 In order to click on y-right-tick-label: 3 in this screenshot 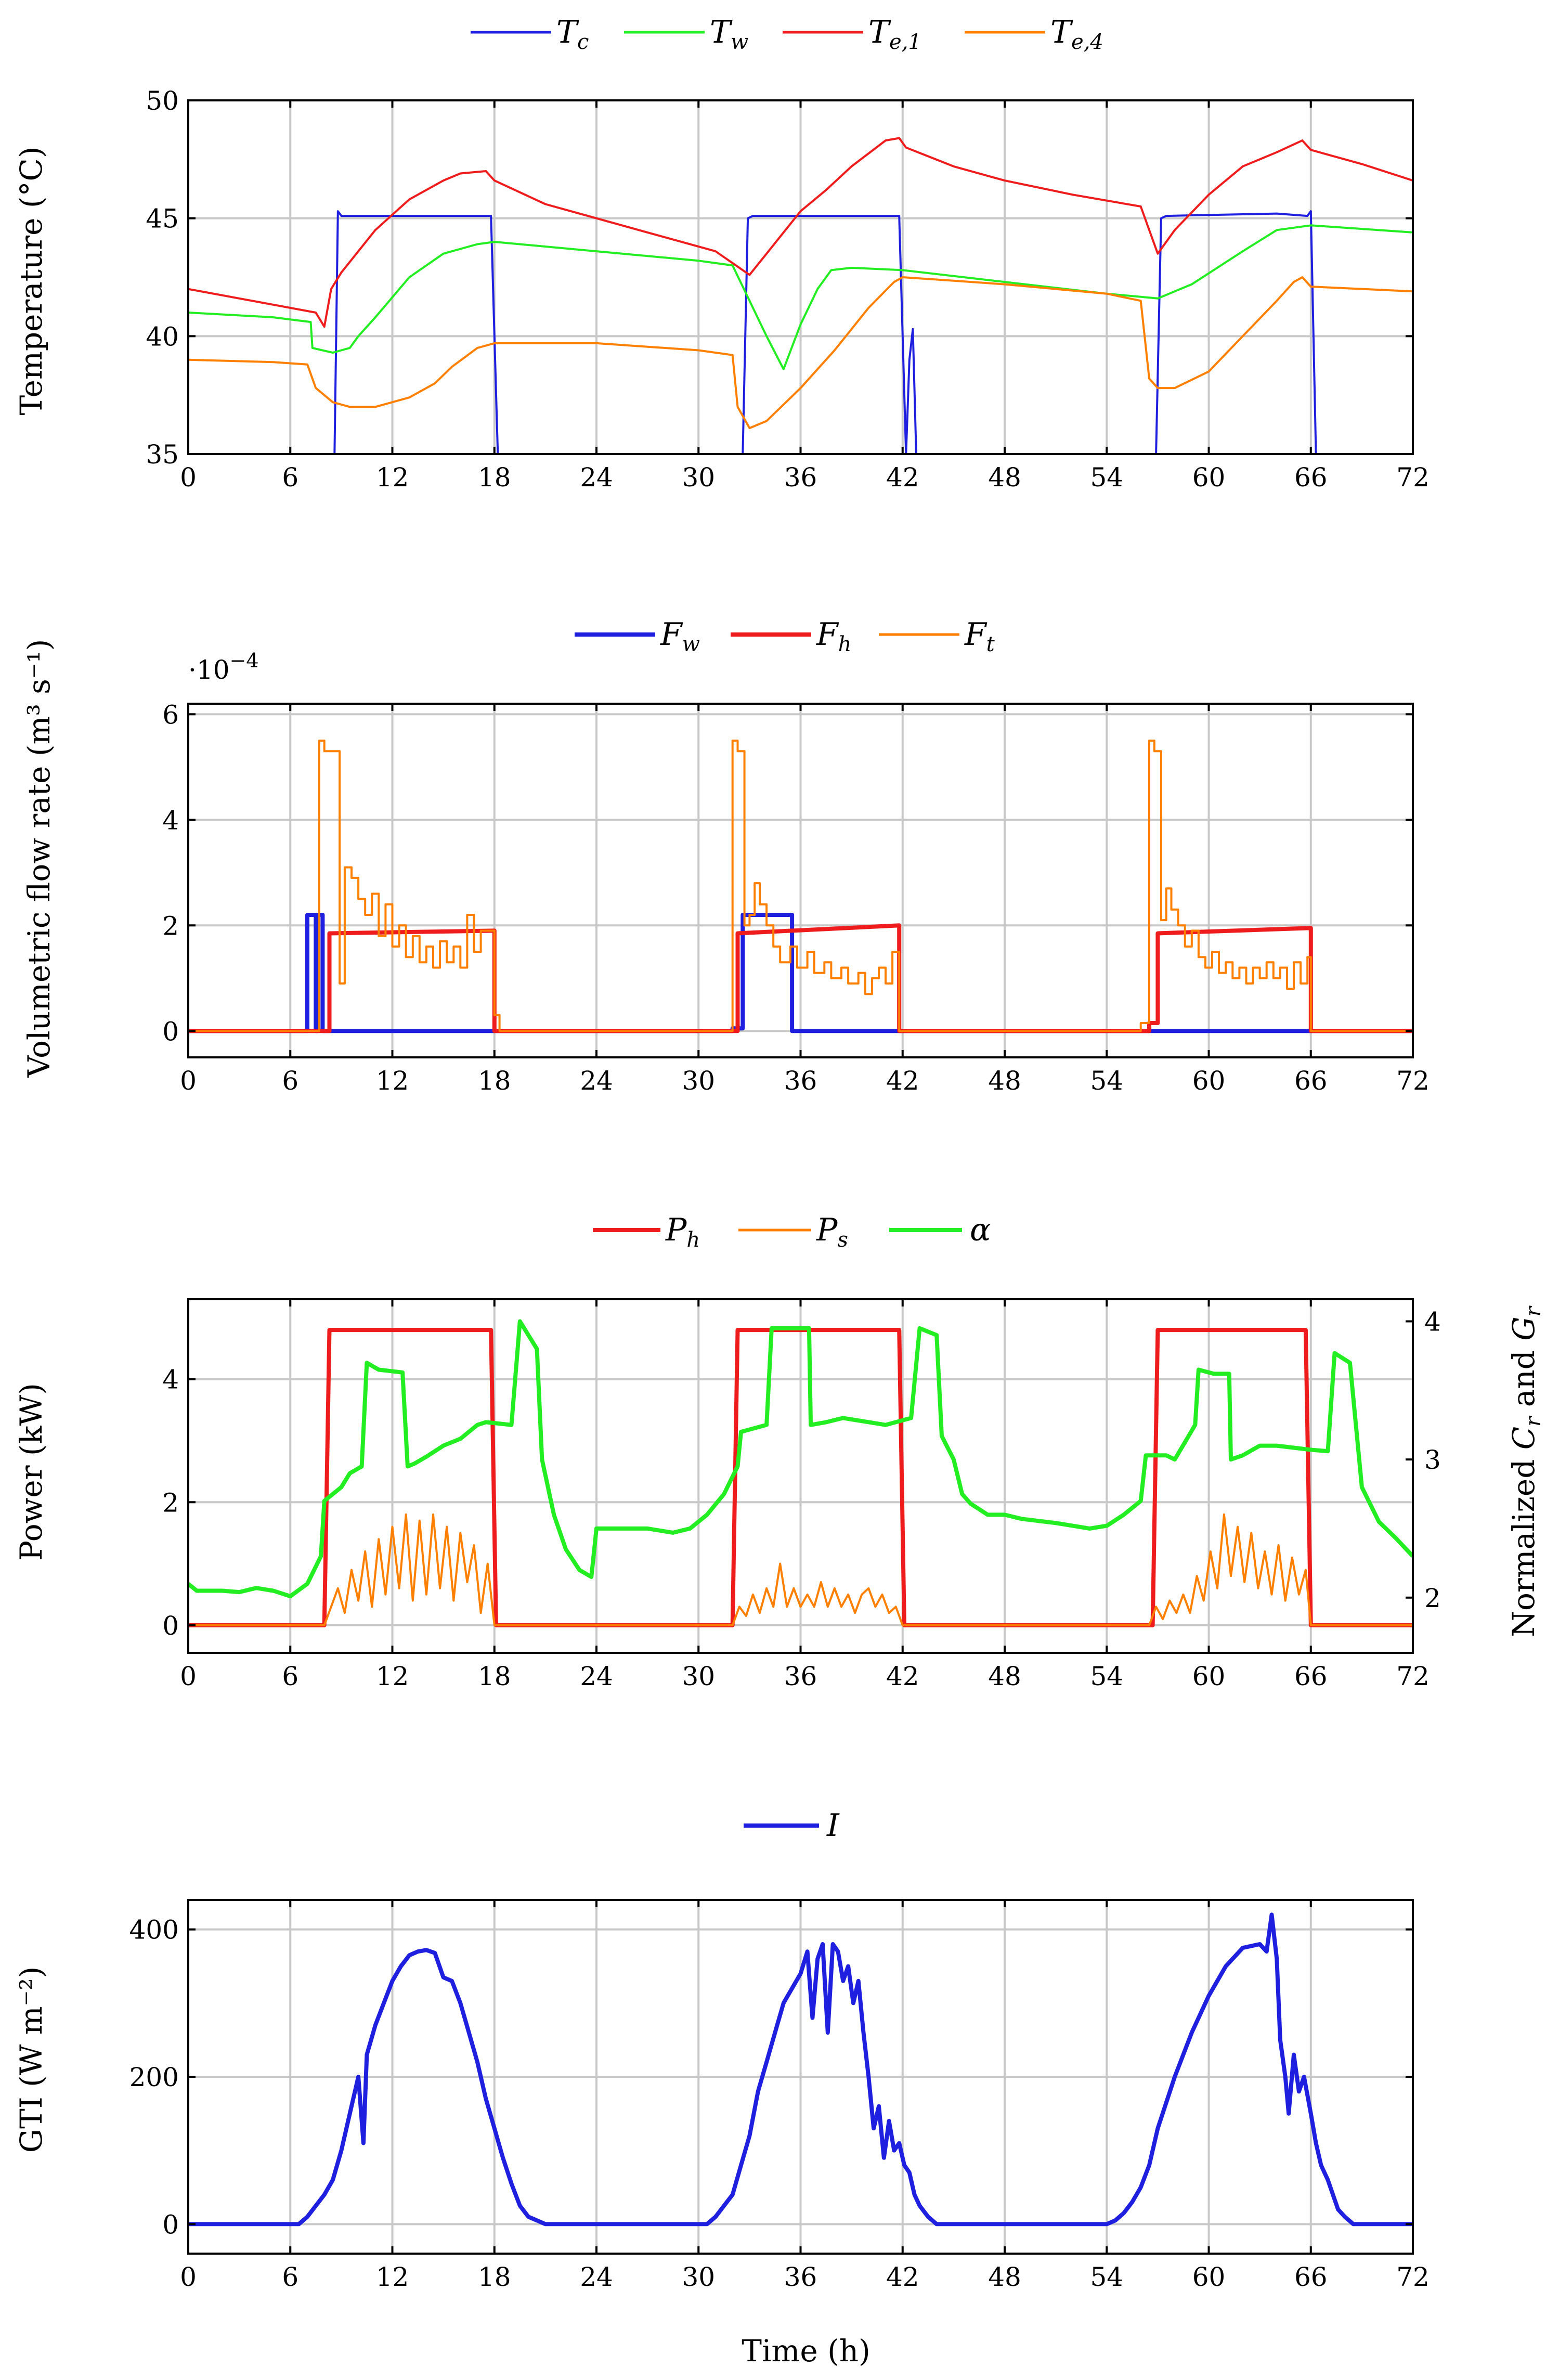, I will do `click(1432, 1460)`.